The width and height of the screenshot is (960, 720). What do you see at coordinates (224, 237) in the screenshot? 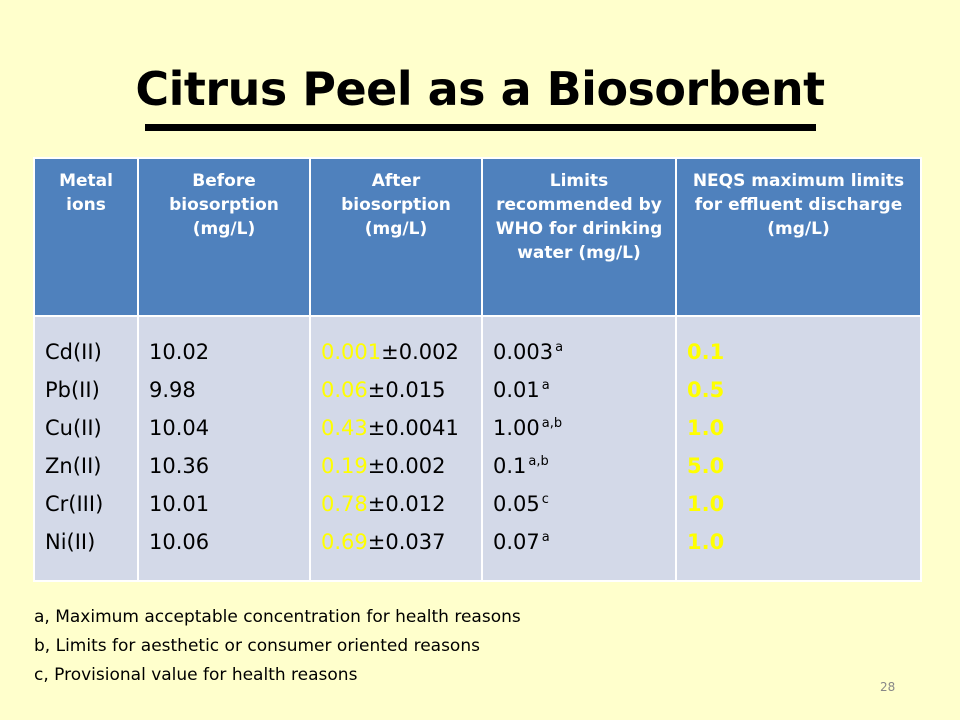
I see `header-before: Before biosorption (mg/L)` at bounding box center [224, 237].